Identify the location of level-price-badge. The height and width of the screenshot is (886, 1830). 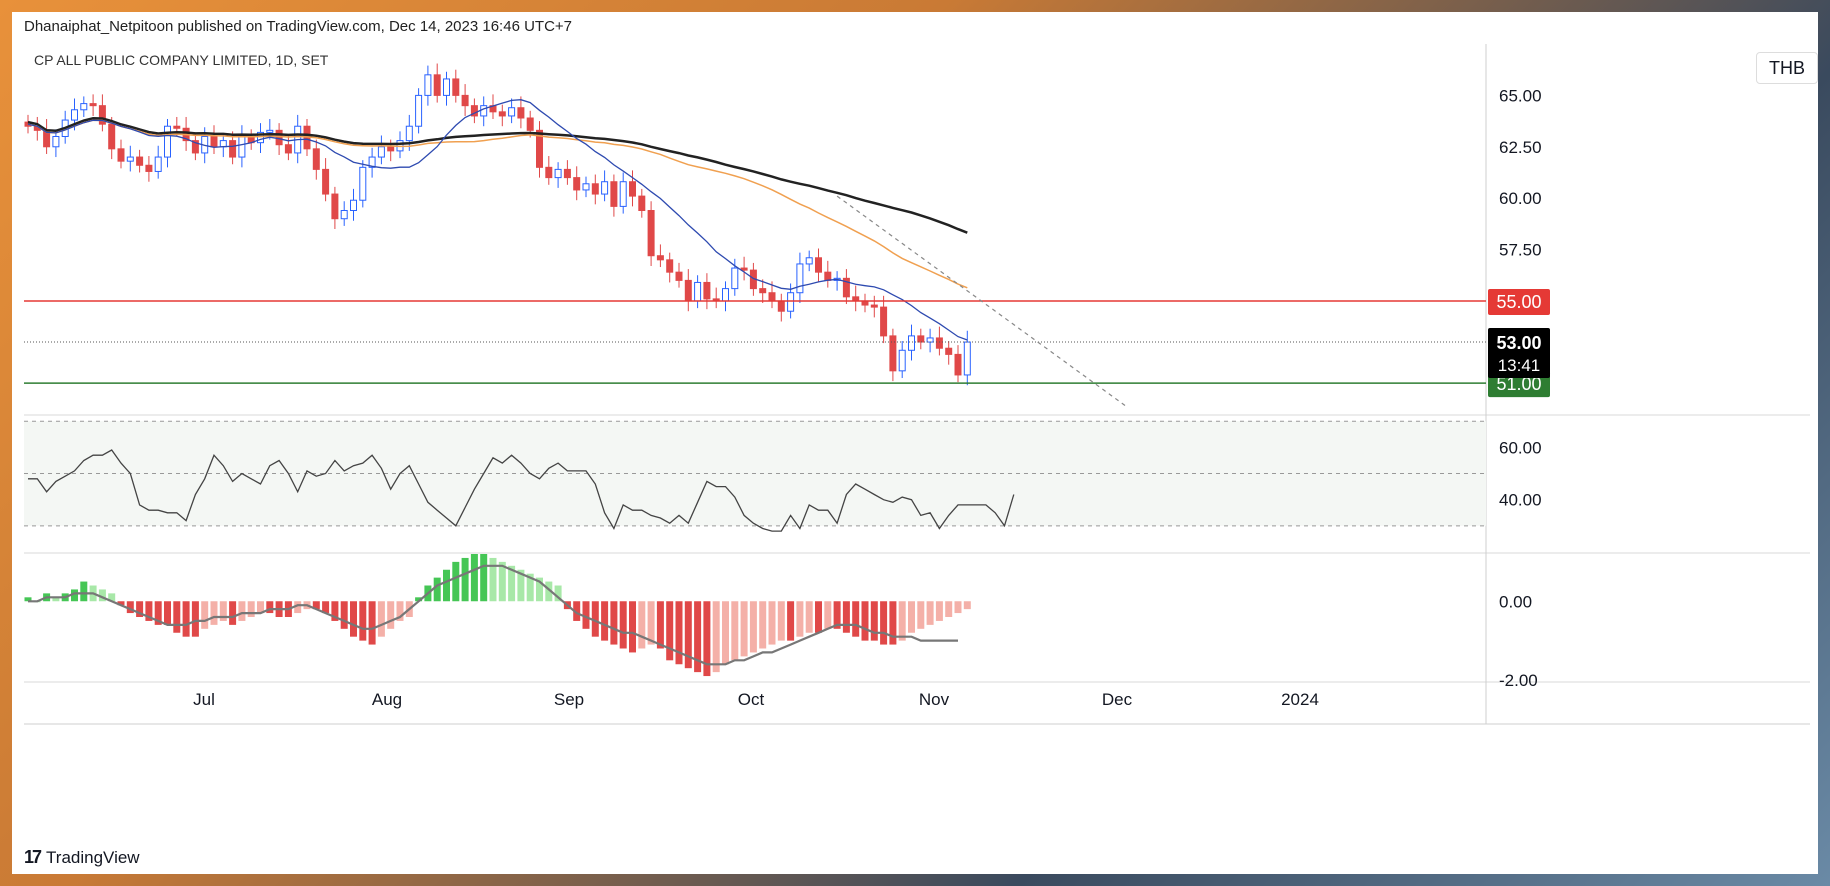
(1519, 301).